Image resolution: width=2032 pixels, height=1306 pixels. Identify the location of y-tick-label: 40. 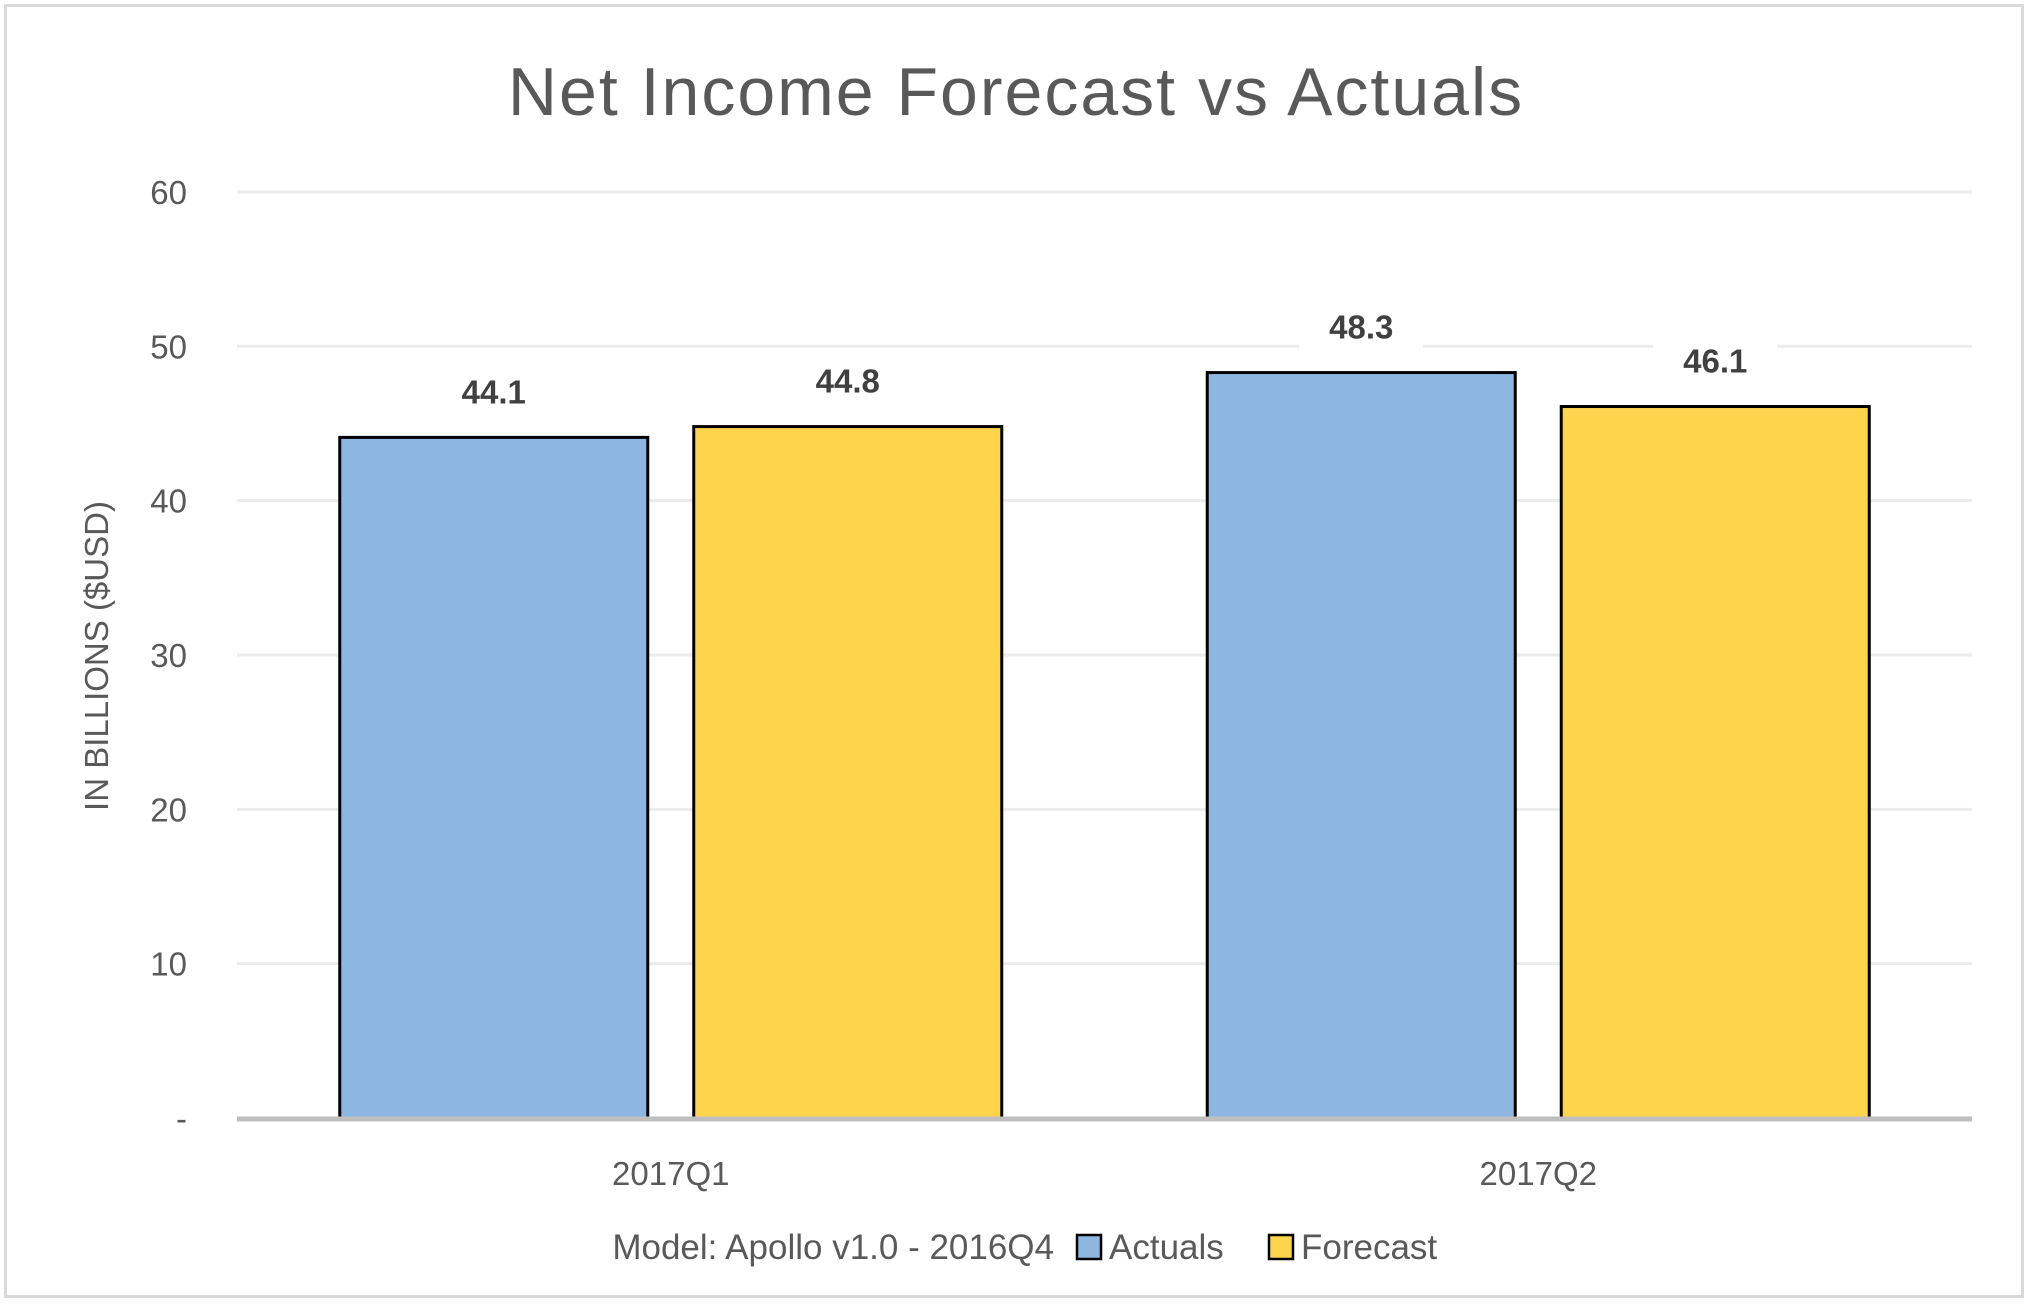
(168, 501).